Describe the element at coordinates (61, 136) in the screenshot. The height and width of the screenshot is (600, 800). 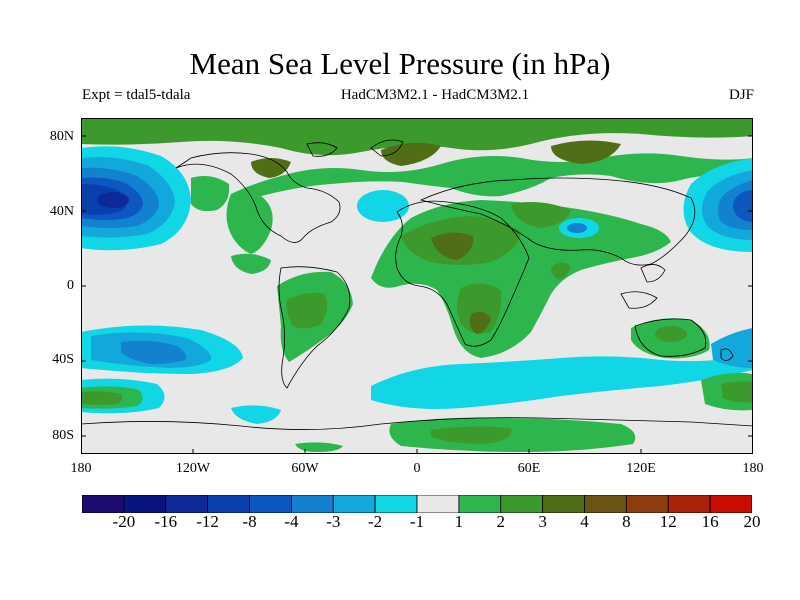
I see `lat-label-80n: 80N` at that location.